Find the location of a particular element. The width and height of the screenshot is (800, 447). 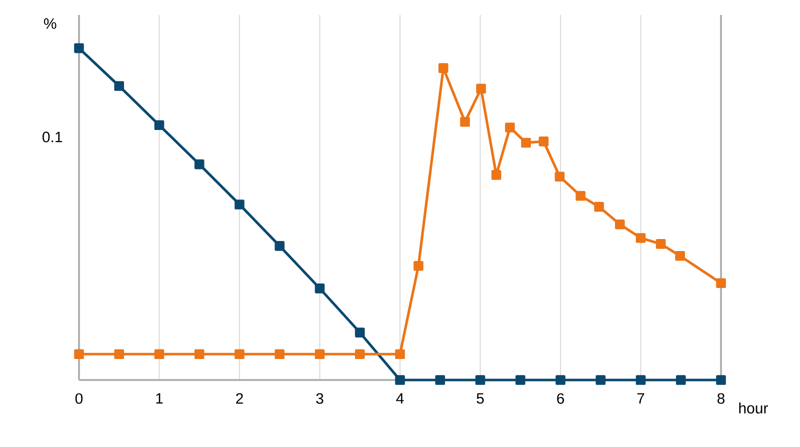

x-tick-label: 2 is located at coordinates (239, 398).